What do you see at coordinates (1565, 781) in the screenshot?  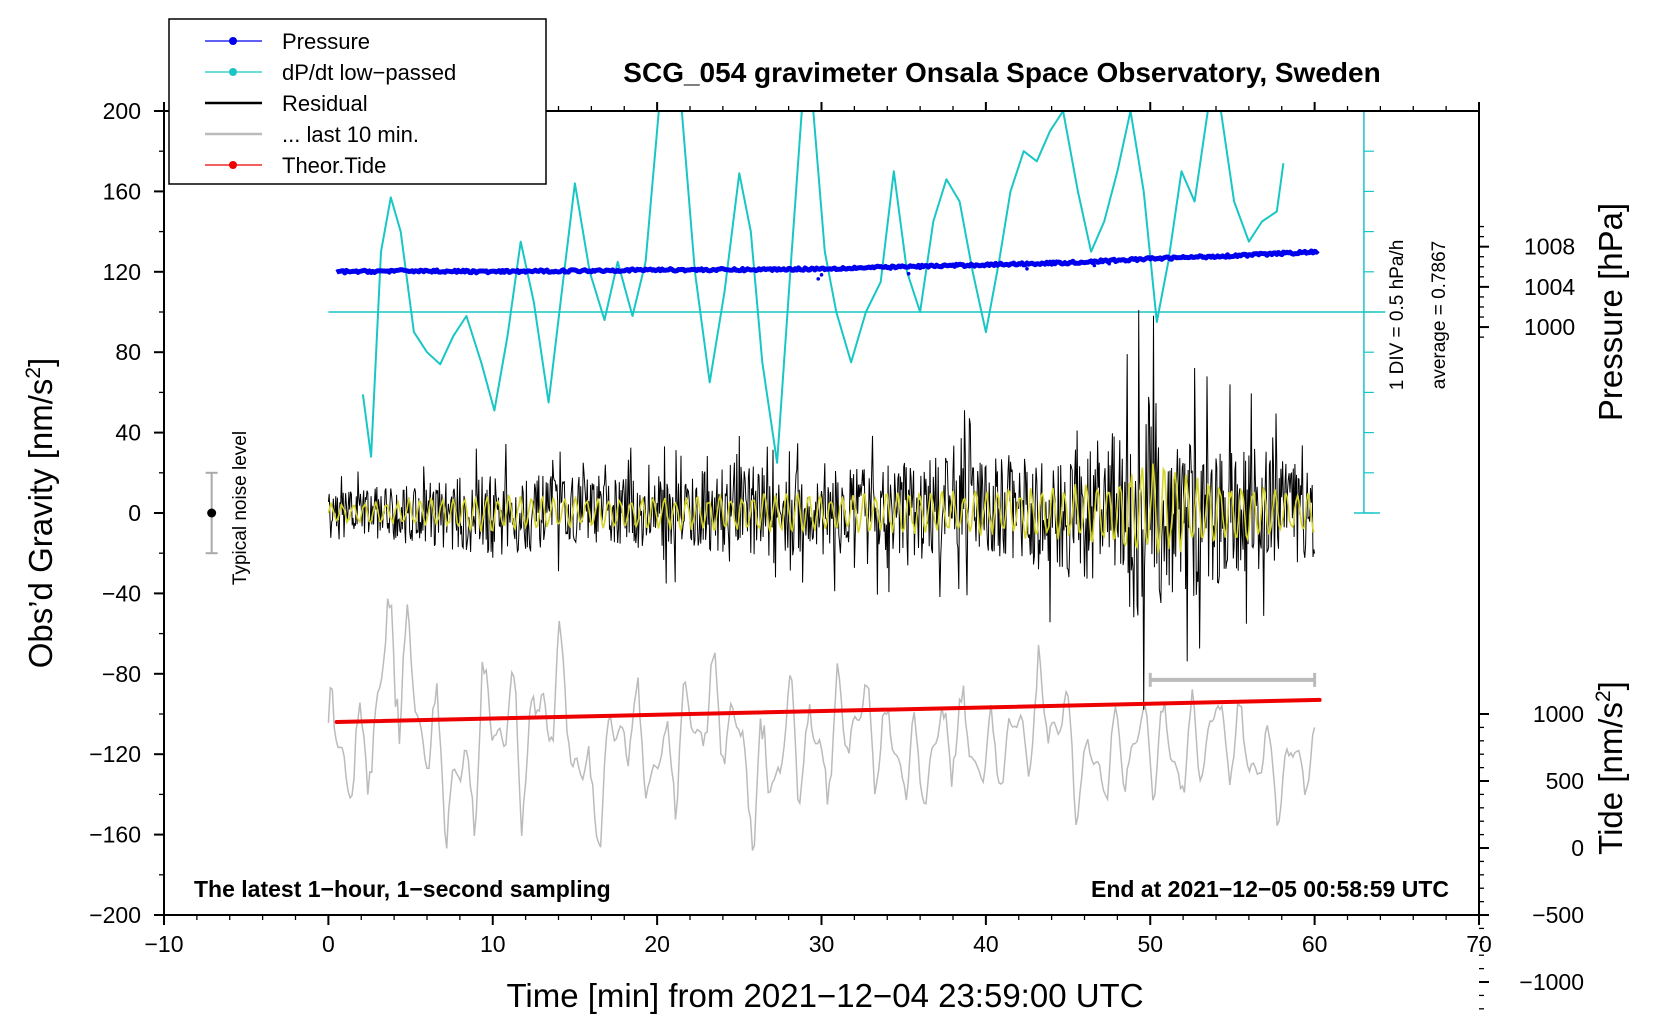 I see `tide-tick-label: 500` at bounding box center [1565, 781].